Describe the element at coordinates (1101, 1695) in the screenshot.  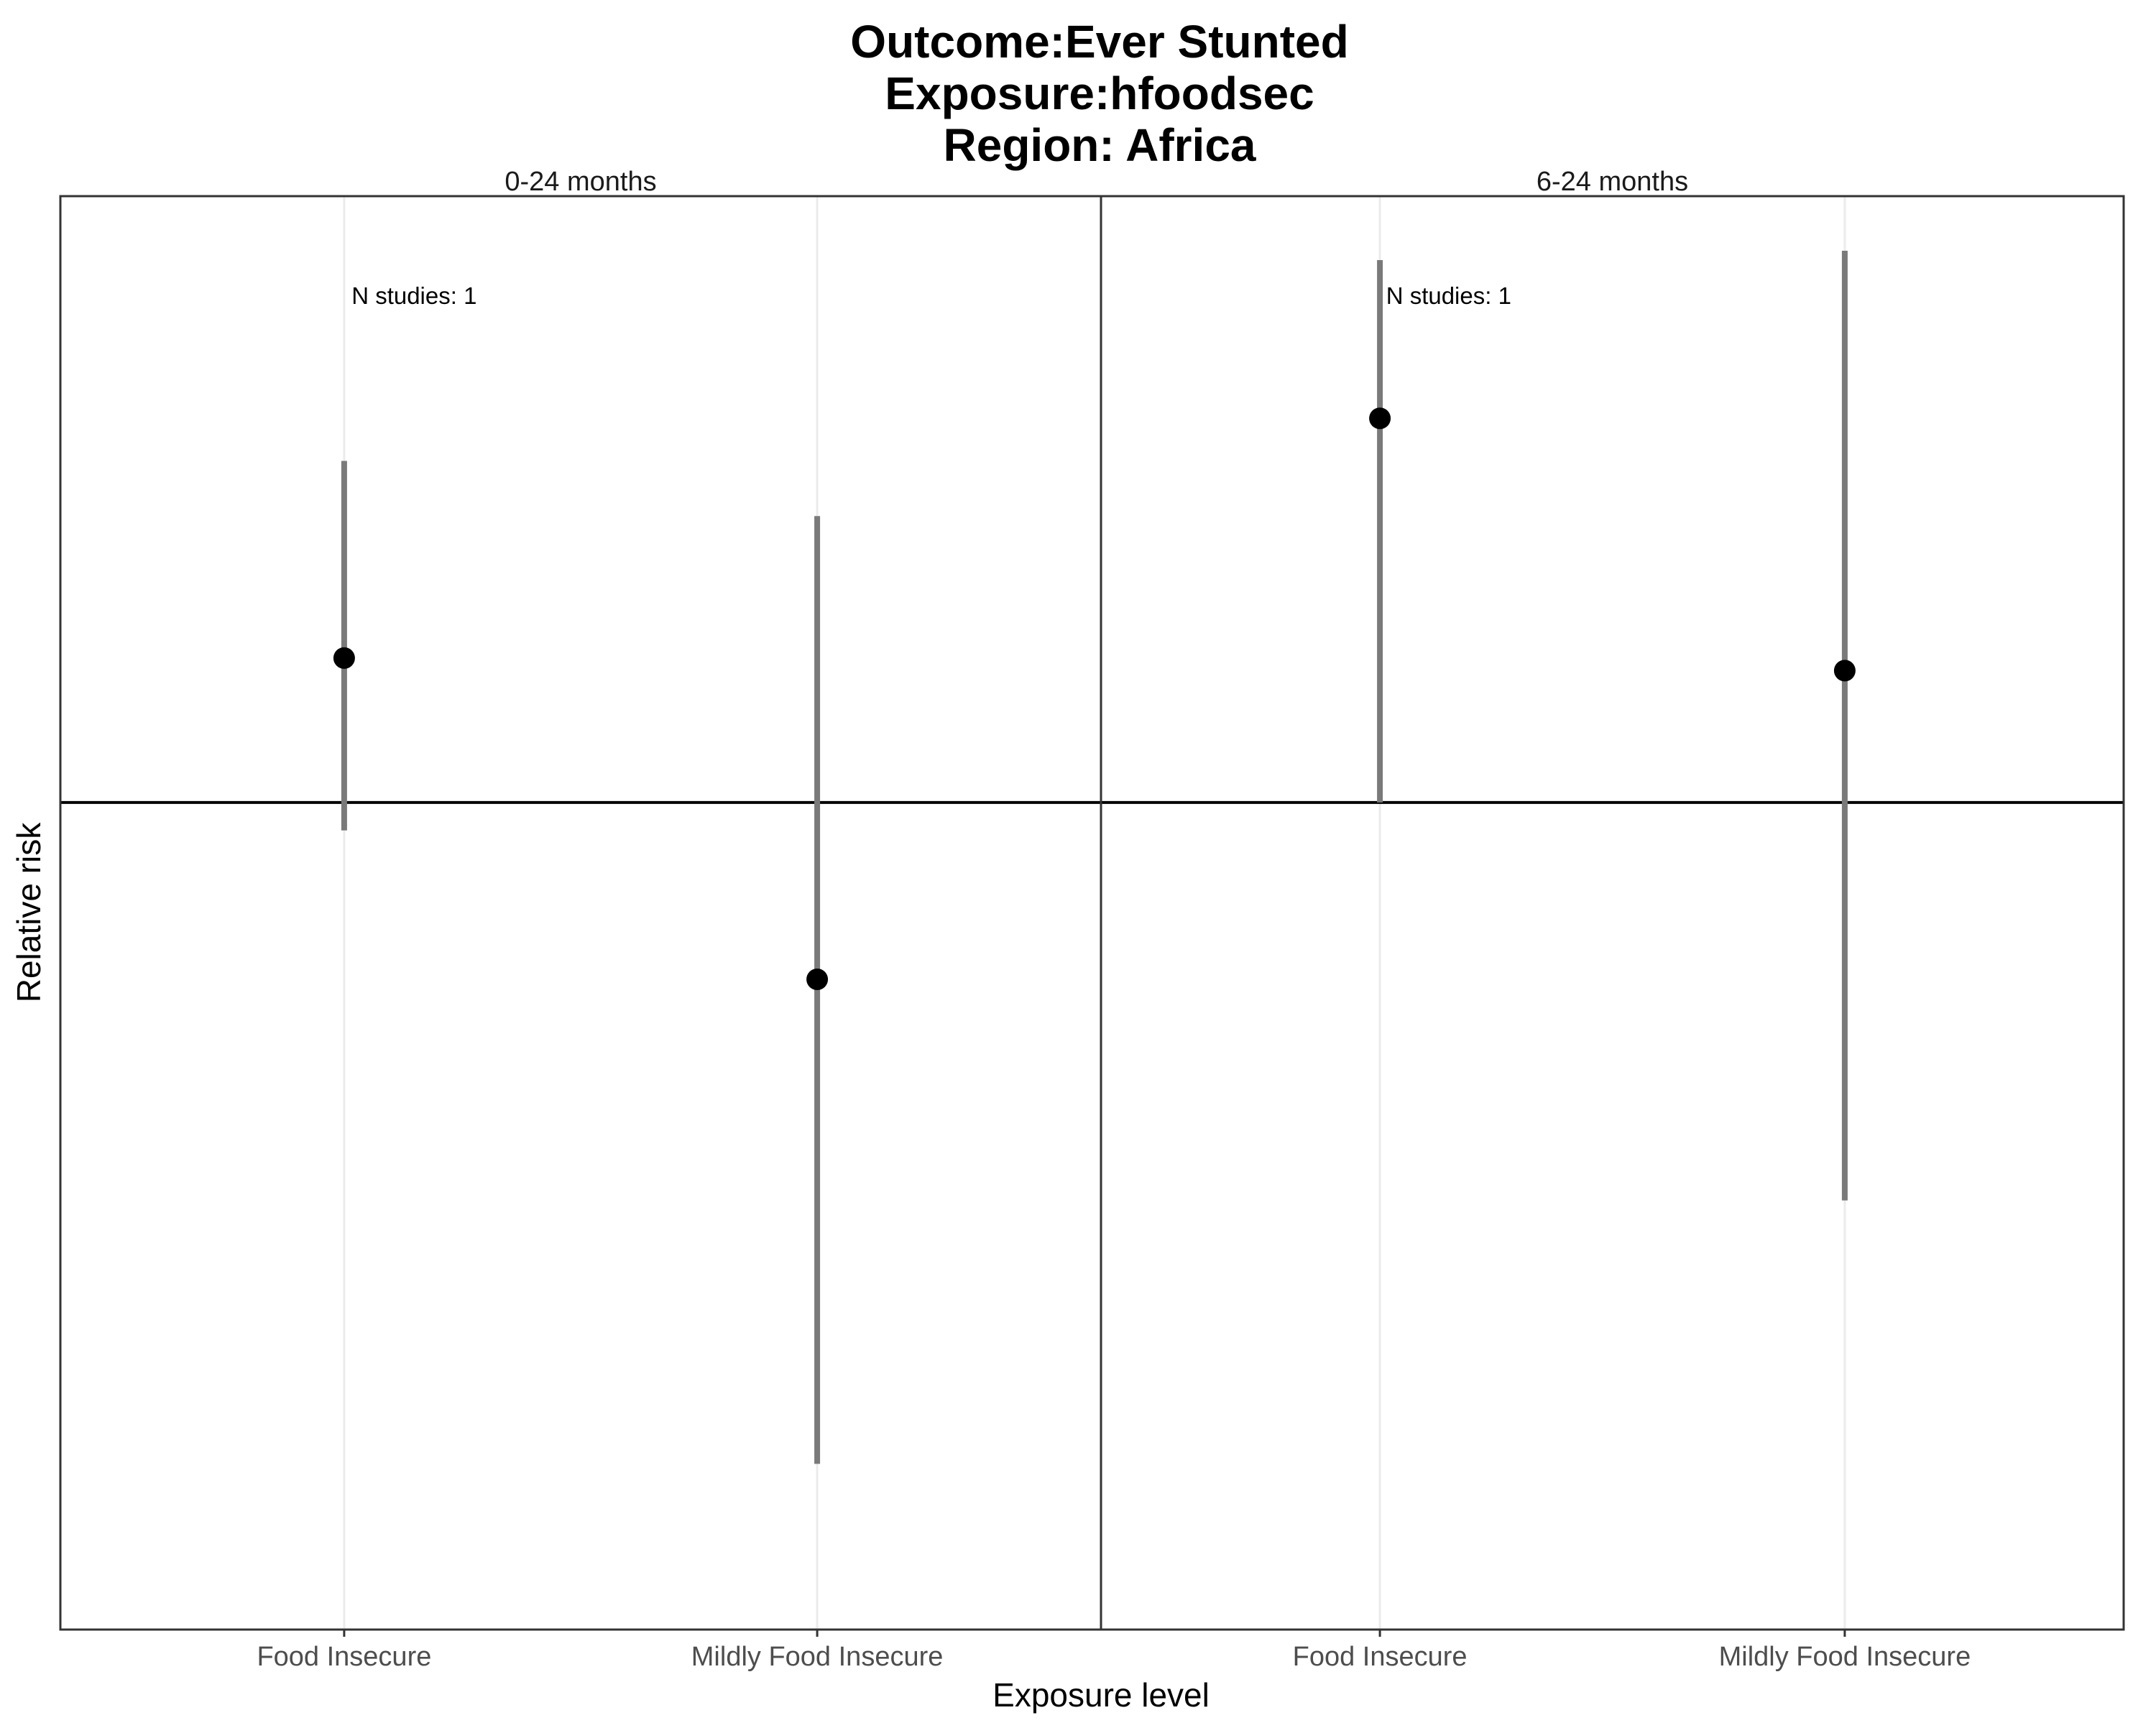
I see `x-axis-title: Exposure level` at that location.